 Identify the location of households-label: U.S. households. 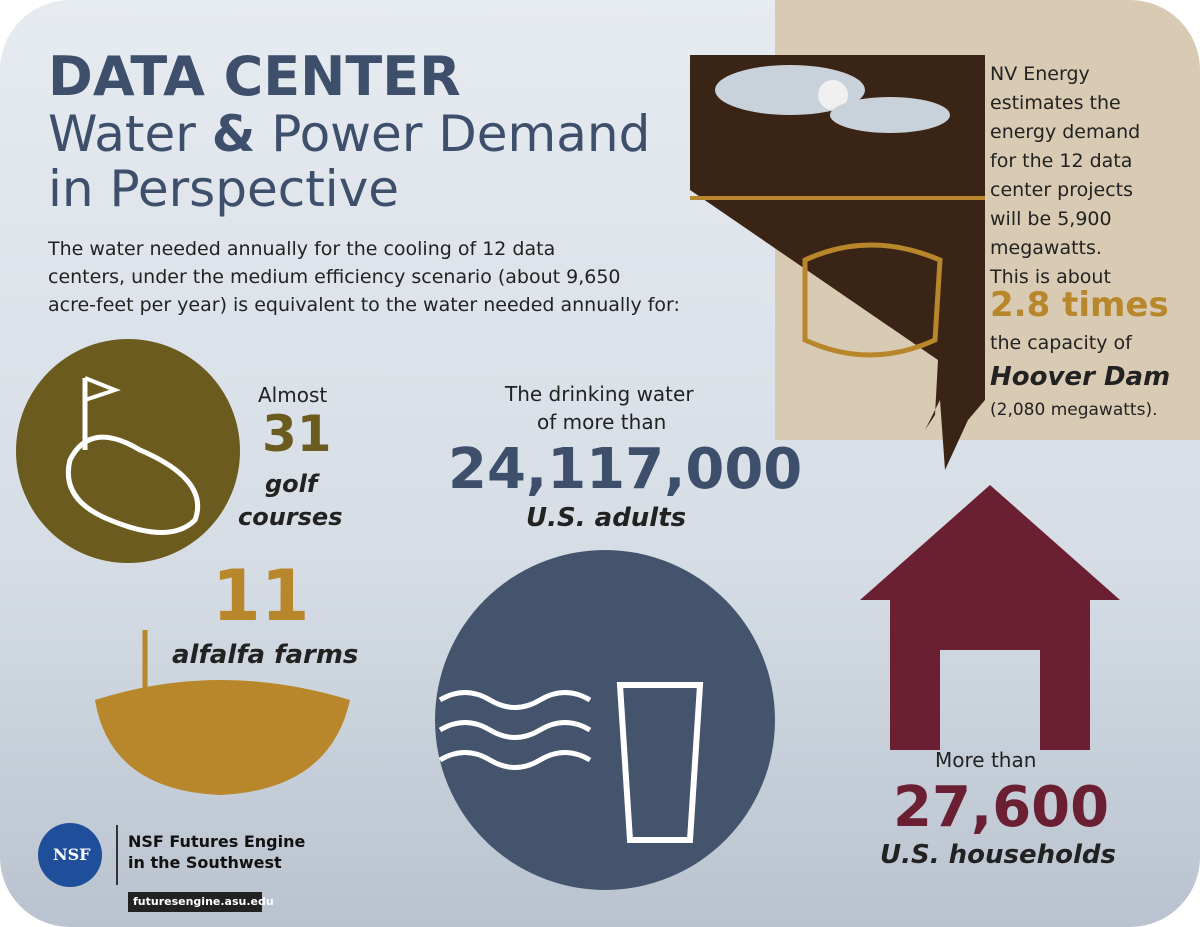
(998, 855).